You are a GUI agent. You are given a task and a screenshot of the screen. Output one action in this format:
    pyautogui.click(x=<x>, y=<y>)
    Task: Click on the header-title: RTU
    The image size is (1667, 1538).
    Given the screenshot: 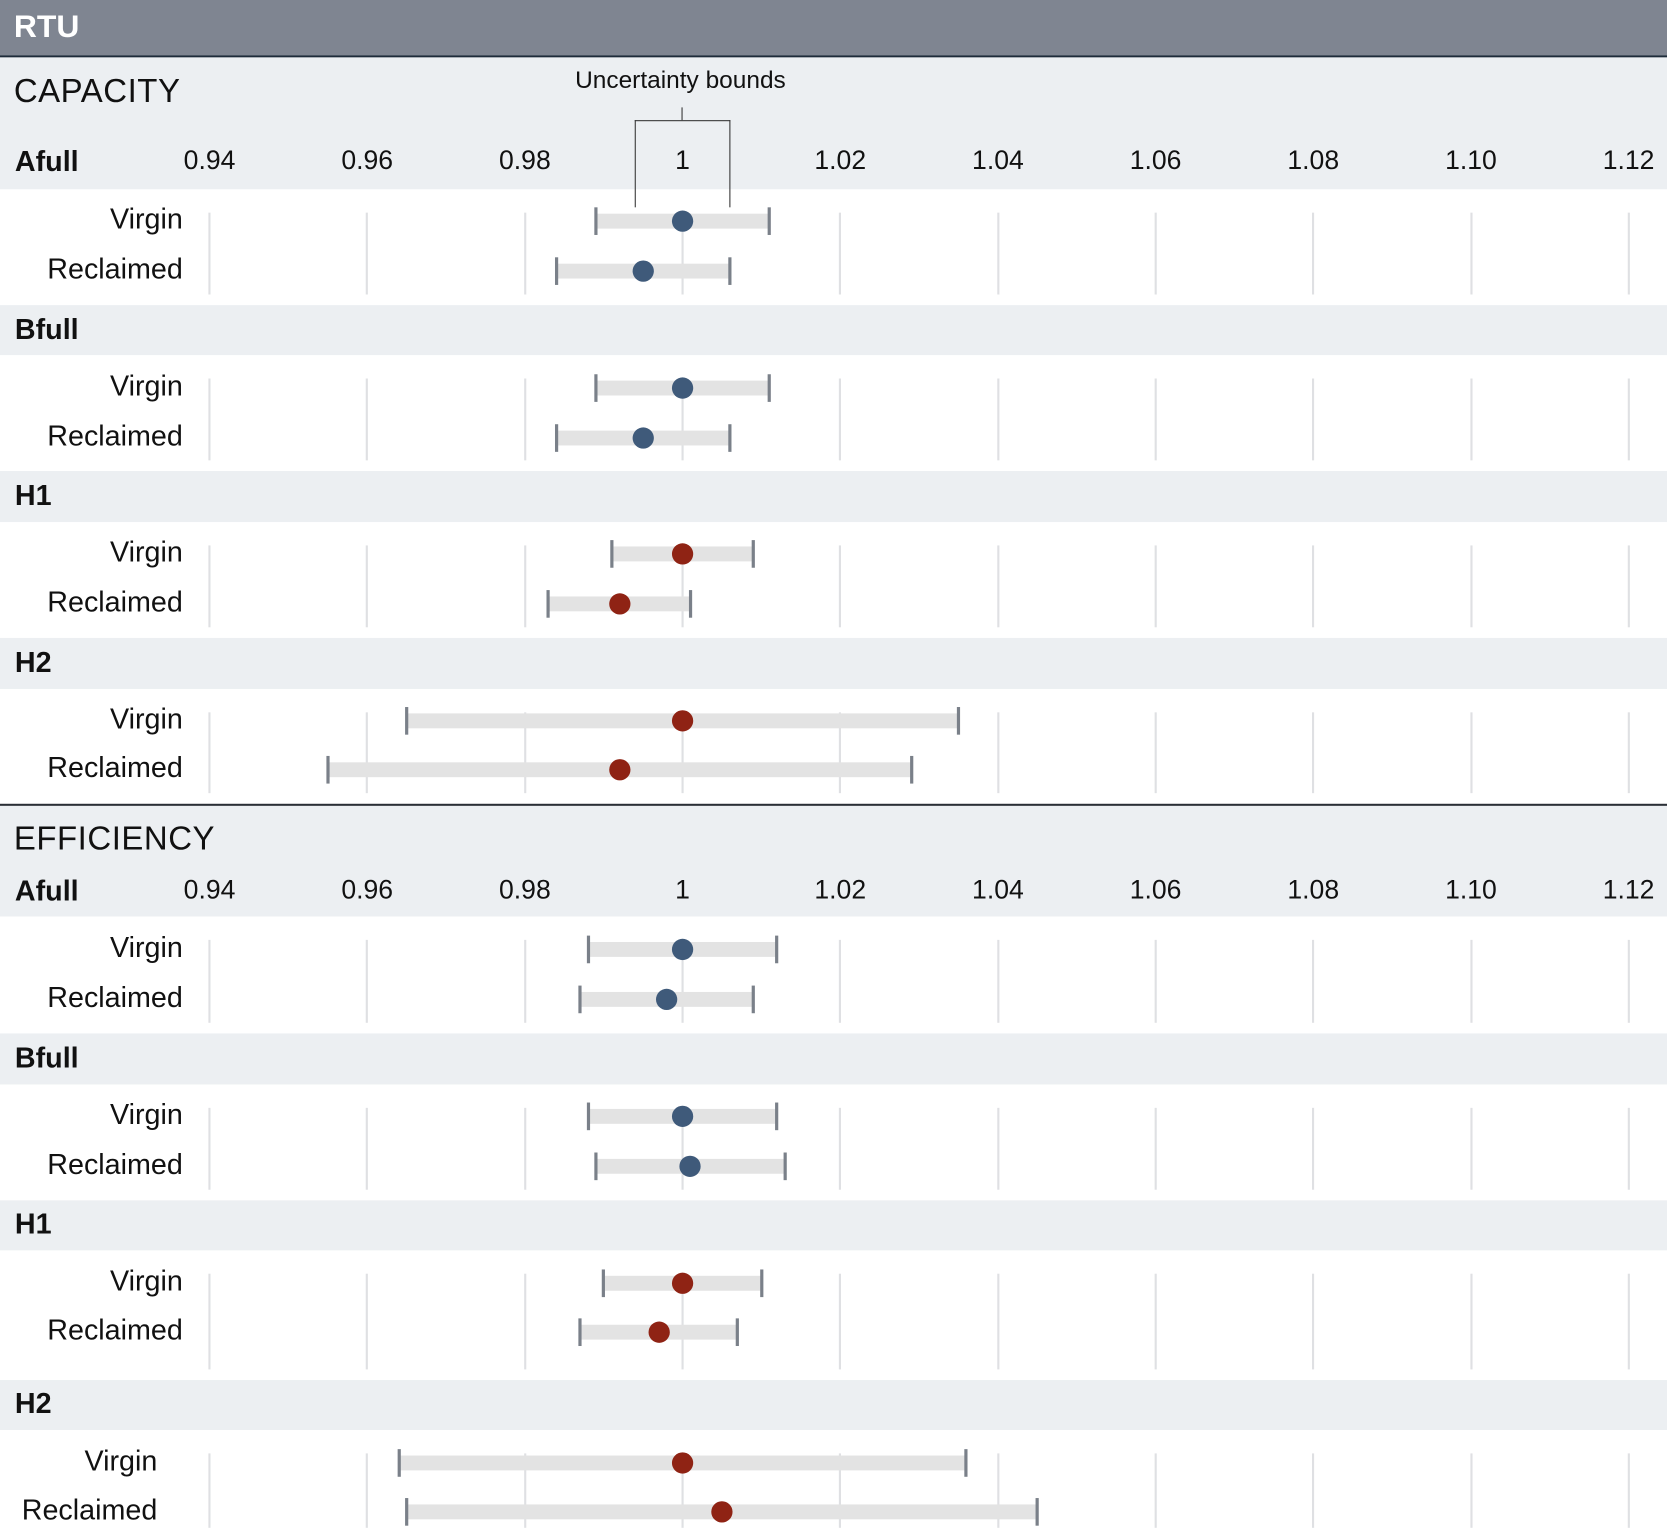 What is the action you would take?
    pyautogui.click(x=46, y=27)
    